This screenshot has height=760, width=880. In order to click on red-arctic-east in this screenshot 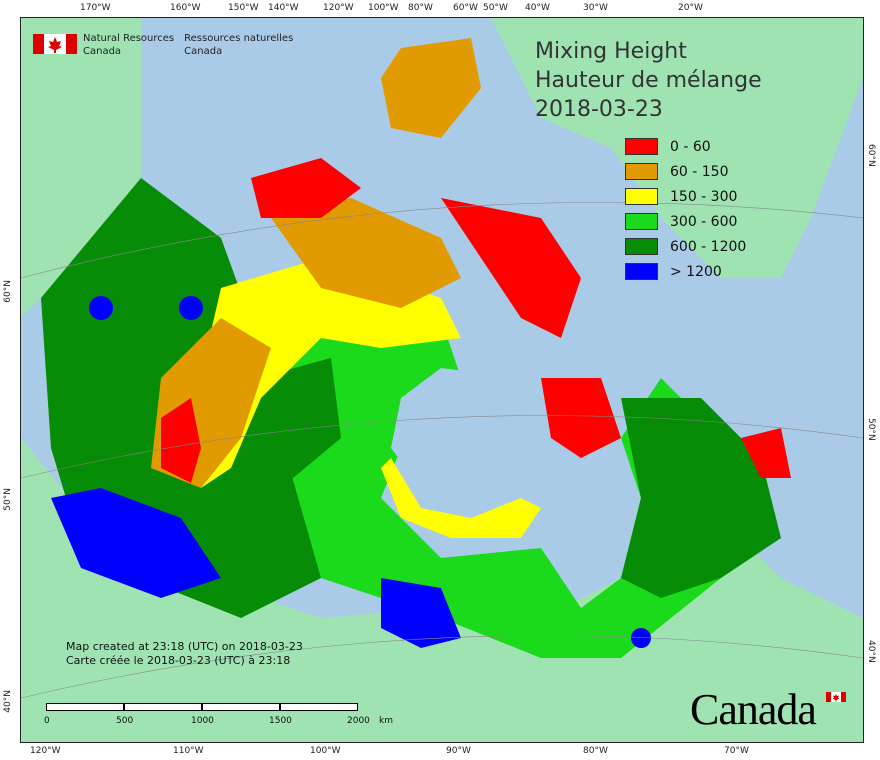, I will do `click(511, 268)`.